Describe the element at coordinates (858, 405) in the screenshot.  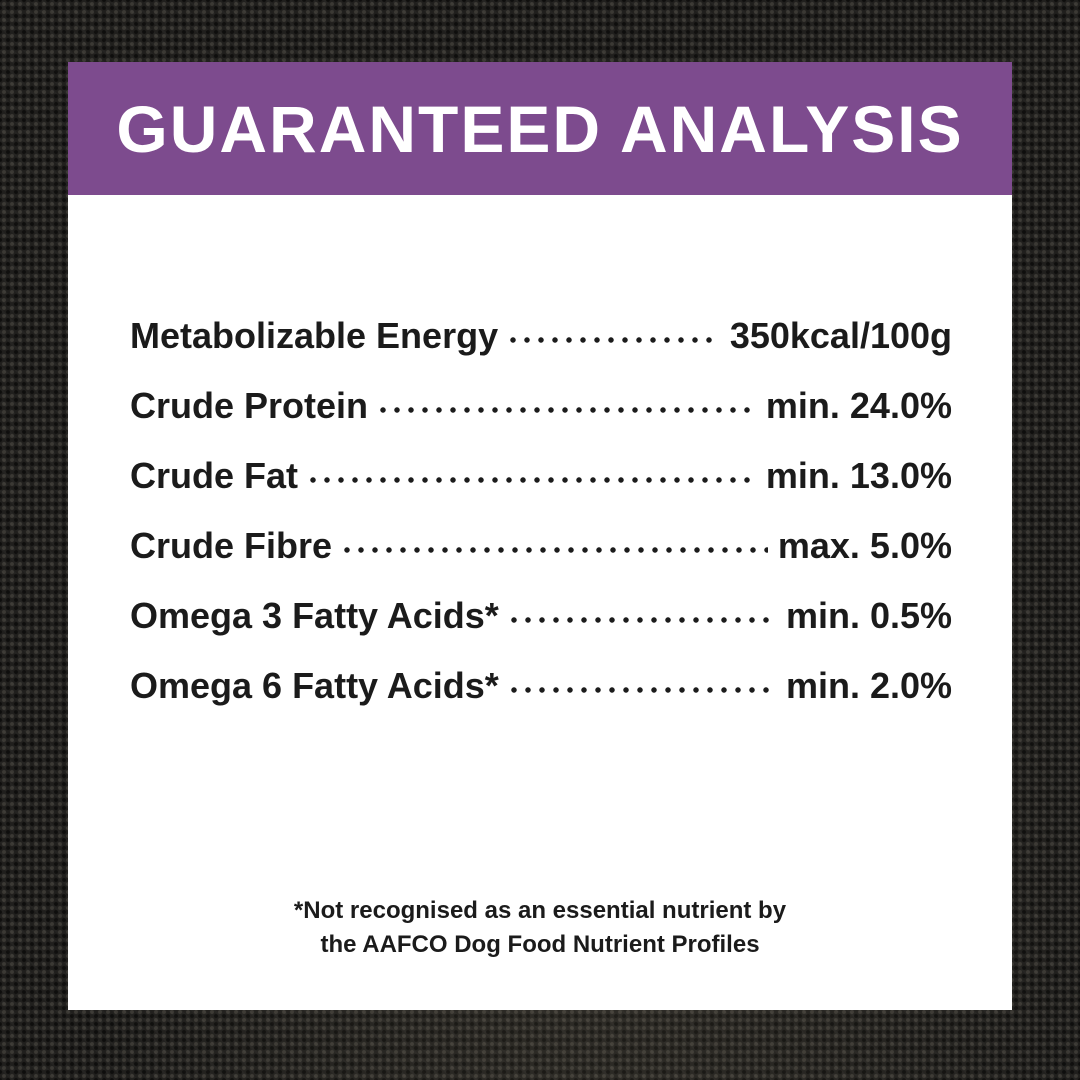
I see `nutrient-value: min. 24.0%` at that location.